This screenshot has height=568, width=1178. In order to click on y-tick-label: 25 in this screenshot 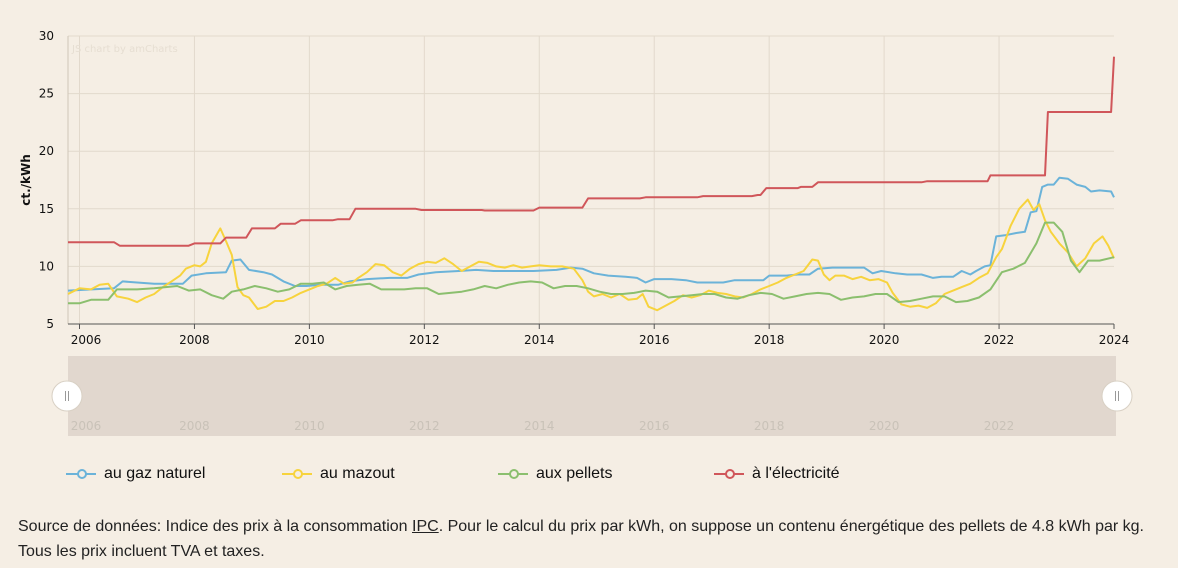, I will do `click(46, 94)`.